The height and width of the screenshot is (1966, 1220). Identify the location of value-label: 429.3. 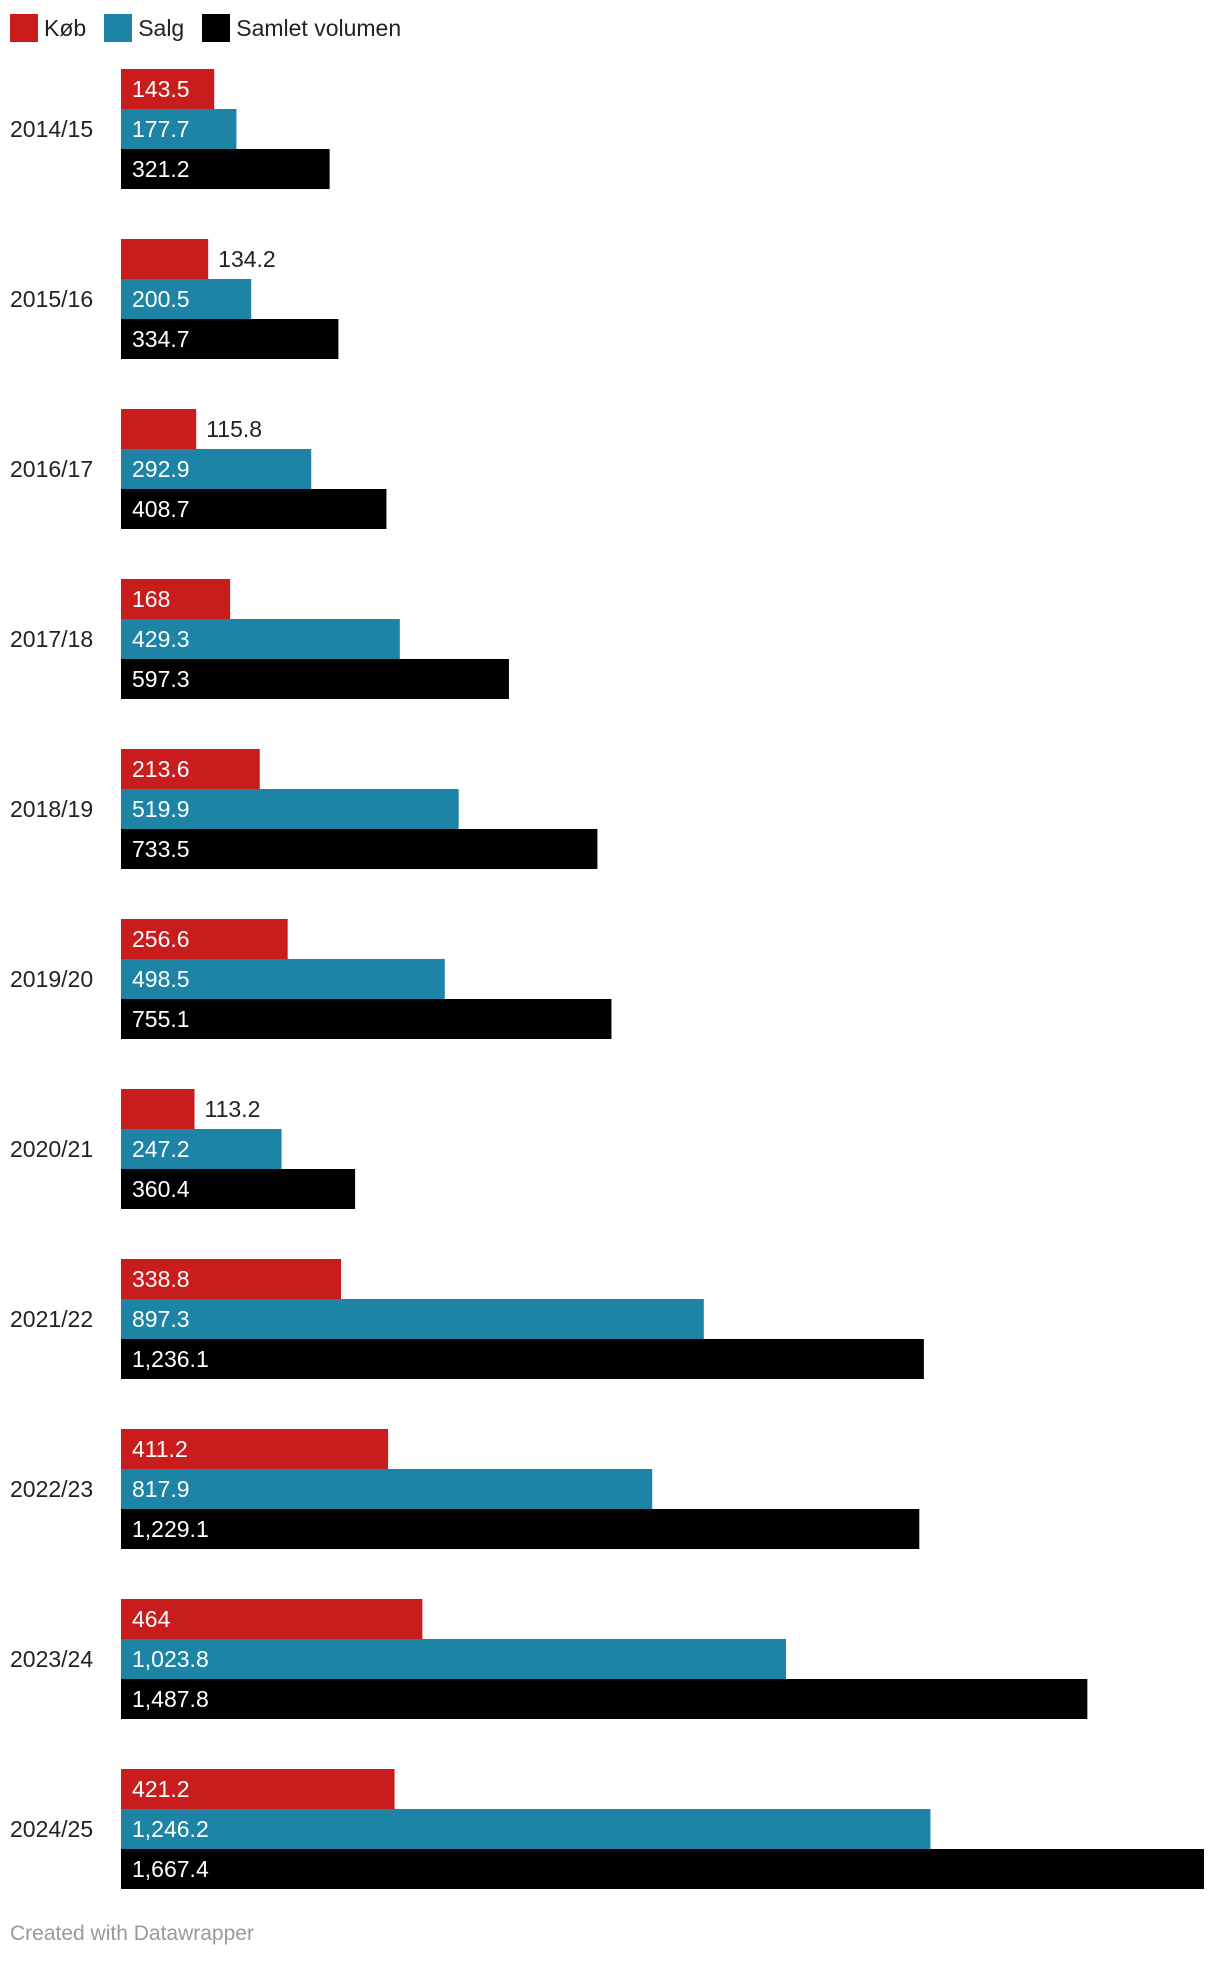
(161, 639).